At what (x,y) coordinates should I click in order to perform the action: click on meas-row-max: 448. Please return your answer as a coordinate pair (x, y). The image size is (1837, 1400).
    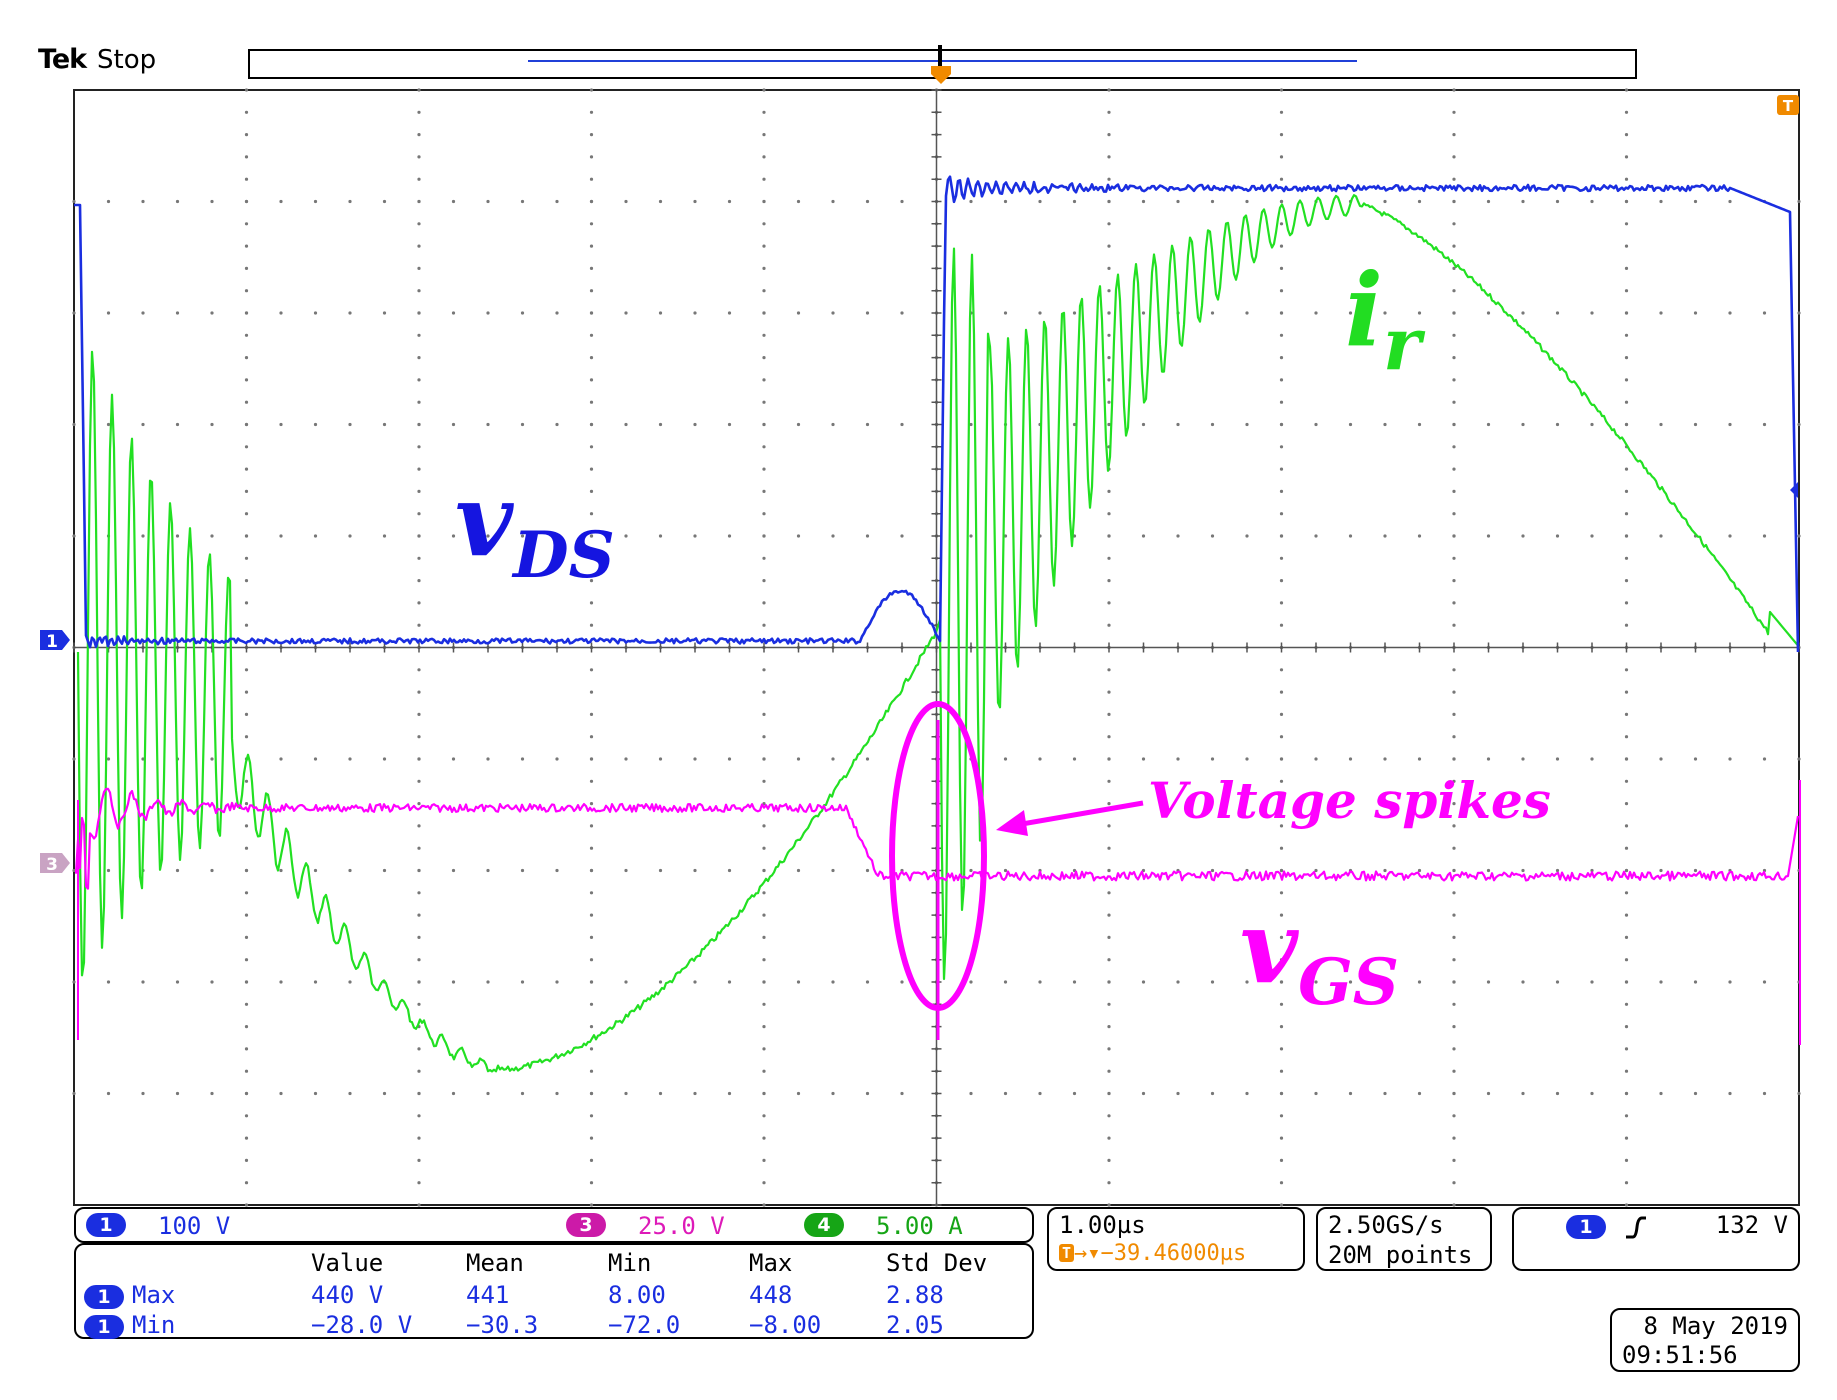
    Looking at the image, I should click on (771, 1295).